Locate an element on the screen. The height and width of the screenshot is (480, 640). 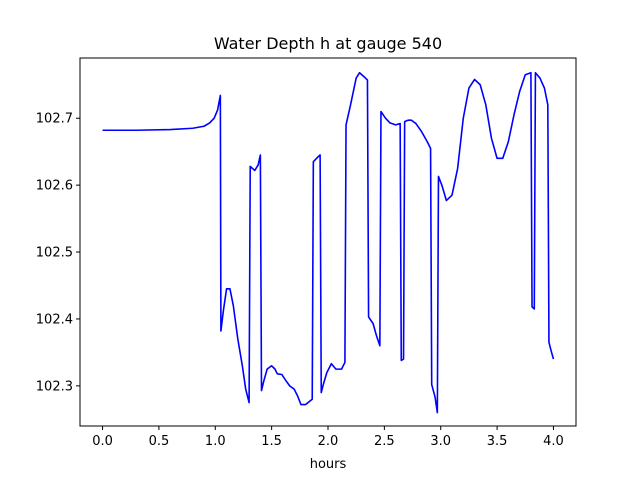
y-tick-label: 102.6 is located at coordinates (54, 186).